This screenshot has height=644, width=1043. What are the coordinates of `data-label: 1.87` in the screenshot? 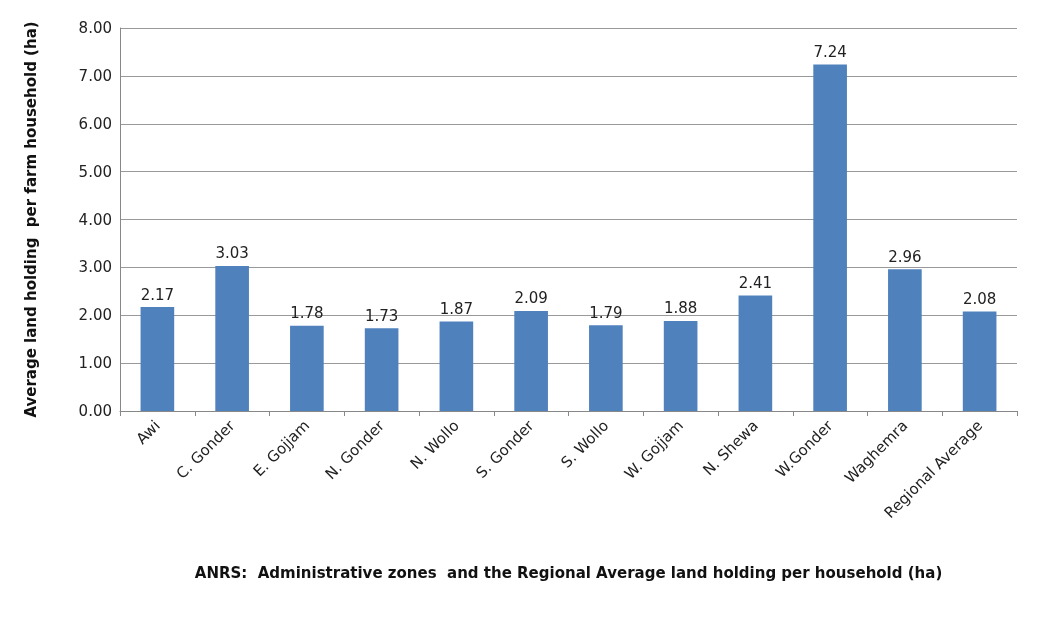 It's located at (456, 308).